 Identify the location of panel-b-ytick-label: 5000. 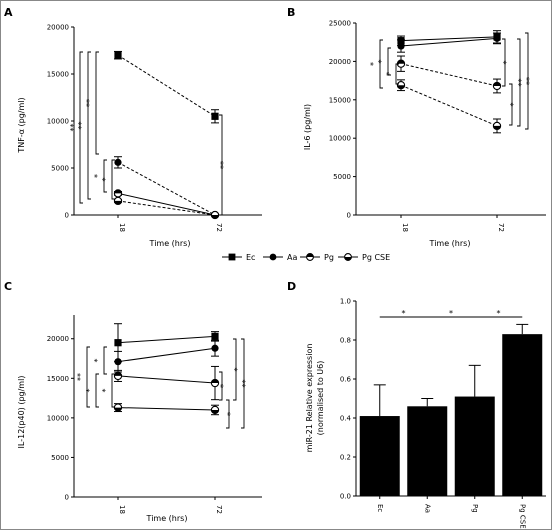
(342, 177).